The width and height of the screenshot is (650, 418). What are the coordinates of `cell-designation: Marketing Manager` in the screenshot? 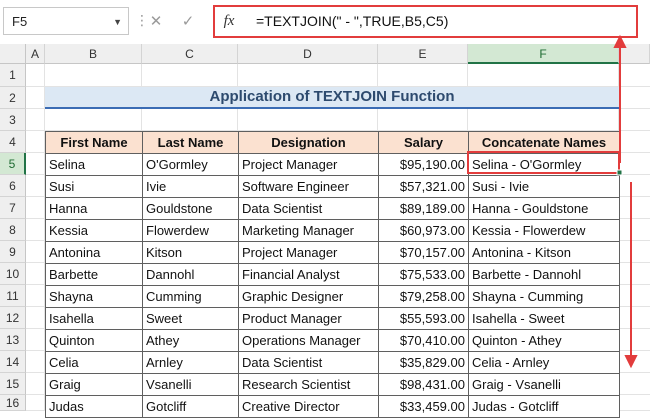 It's located at (308, 230).